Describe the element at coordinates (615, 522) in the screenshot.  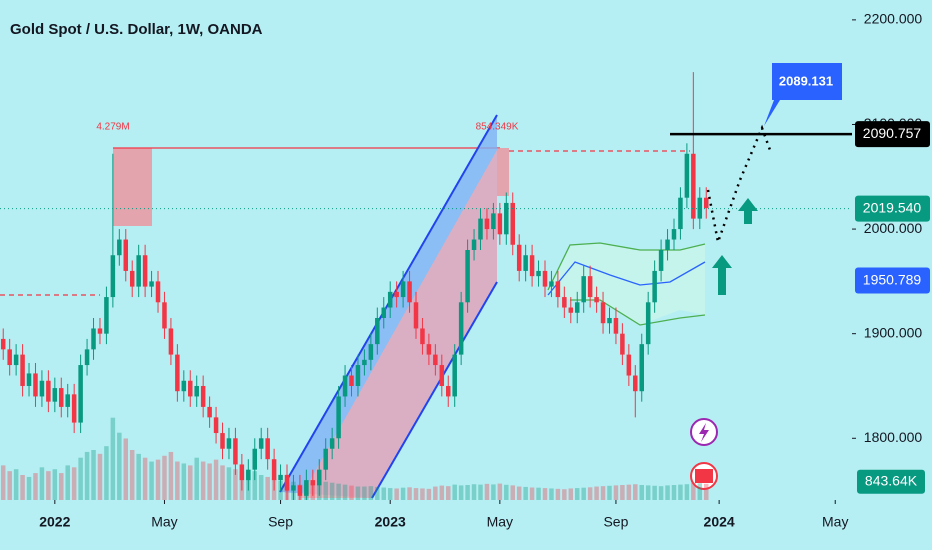
I see `x-tick-label: Sep` at that location.